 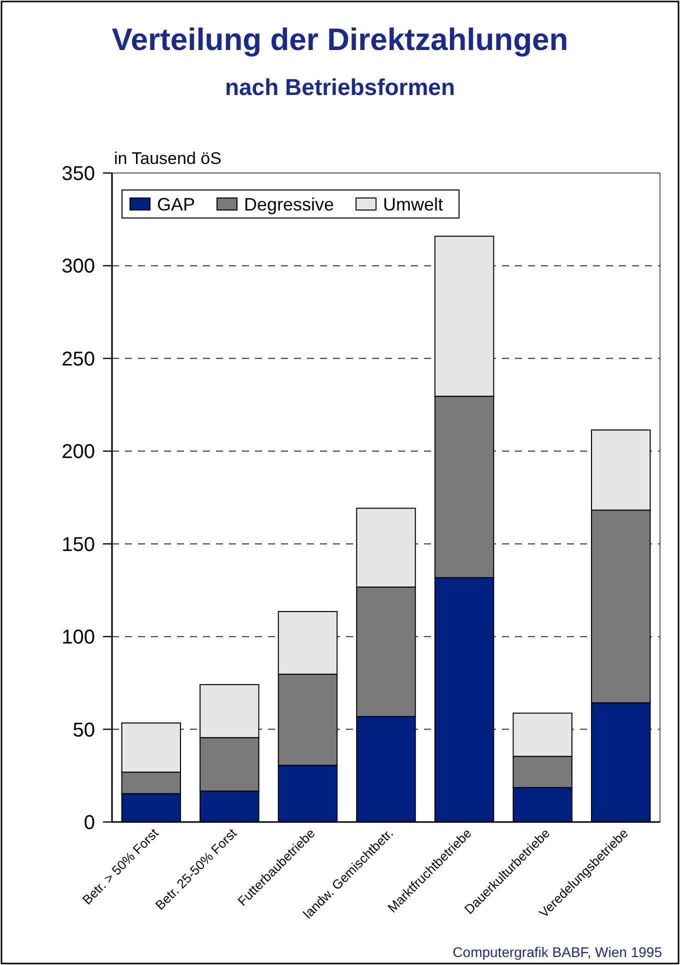 I want to click on y-tick-label: 100, so click(x=78, y=637).